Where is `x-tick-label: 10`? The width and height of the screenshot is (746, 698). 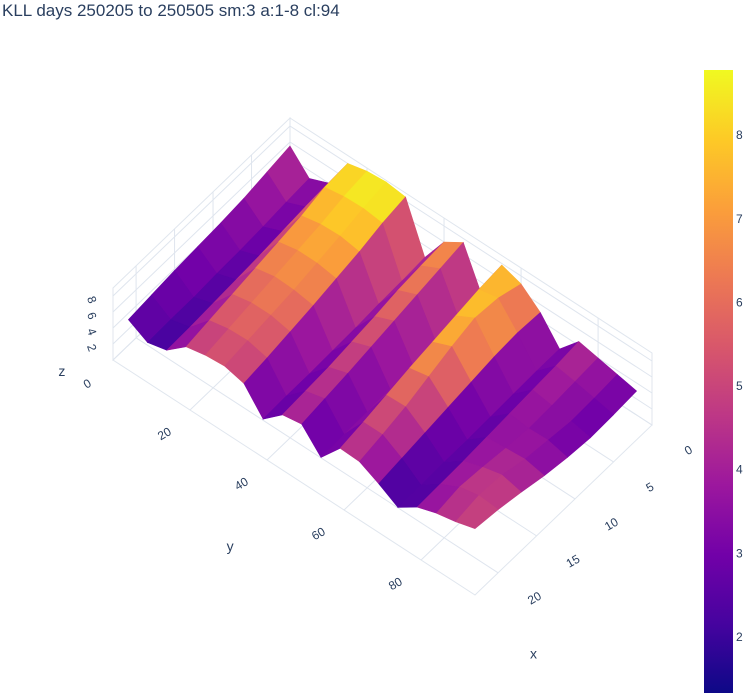
x-tick-label: 10 is located at coordinates (611, 524).